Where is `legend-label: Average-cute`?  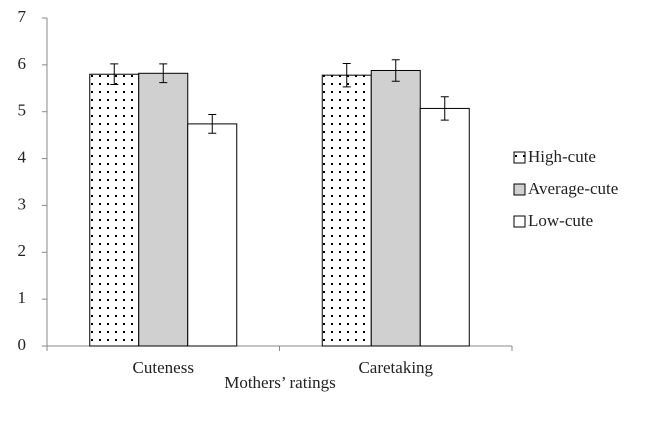 legend-label: Average-cute is located at coordinates (573, 188).